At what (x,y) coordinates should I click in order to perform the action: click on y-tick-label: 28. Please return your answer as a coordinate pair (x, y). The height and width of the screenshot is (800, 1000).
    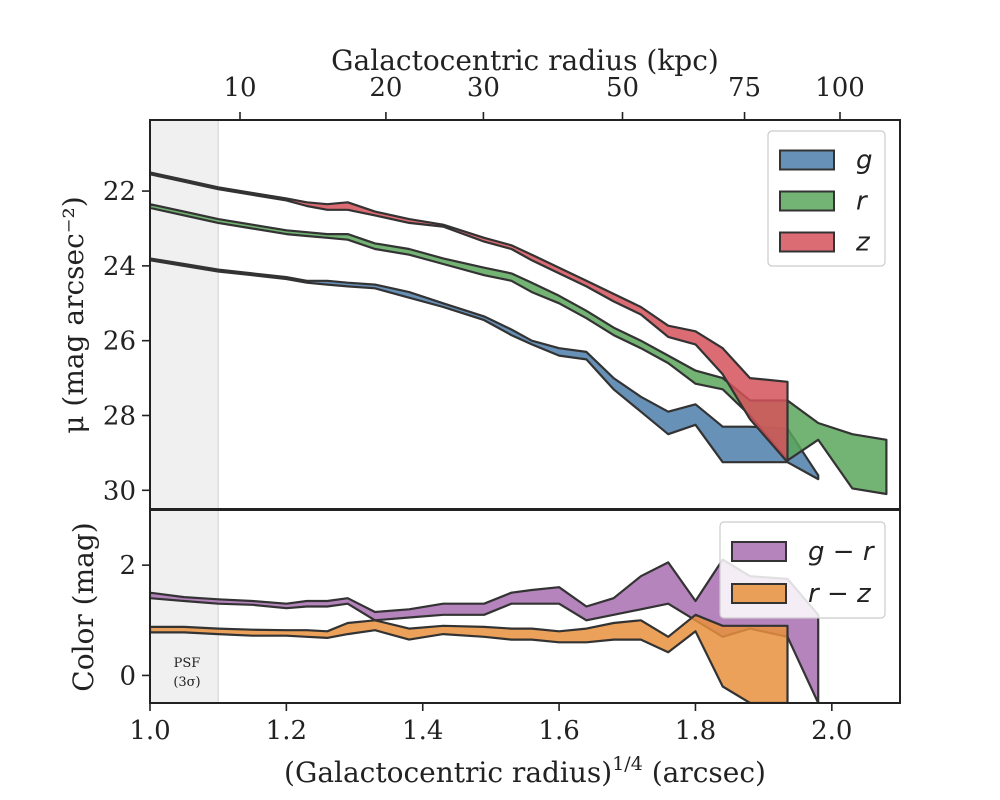
    Looking at the image, I should click on (119, 416).